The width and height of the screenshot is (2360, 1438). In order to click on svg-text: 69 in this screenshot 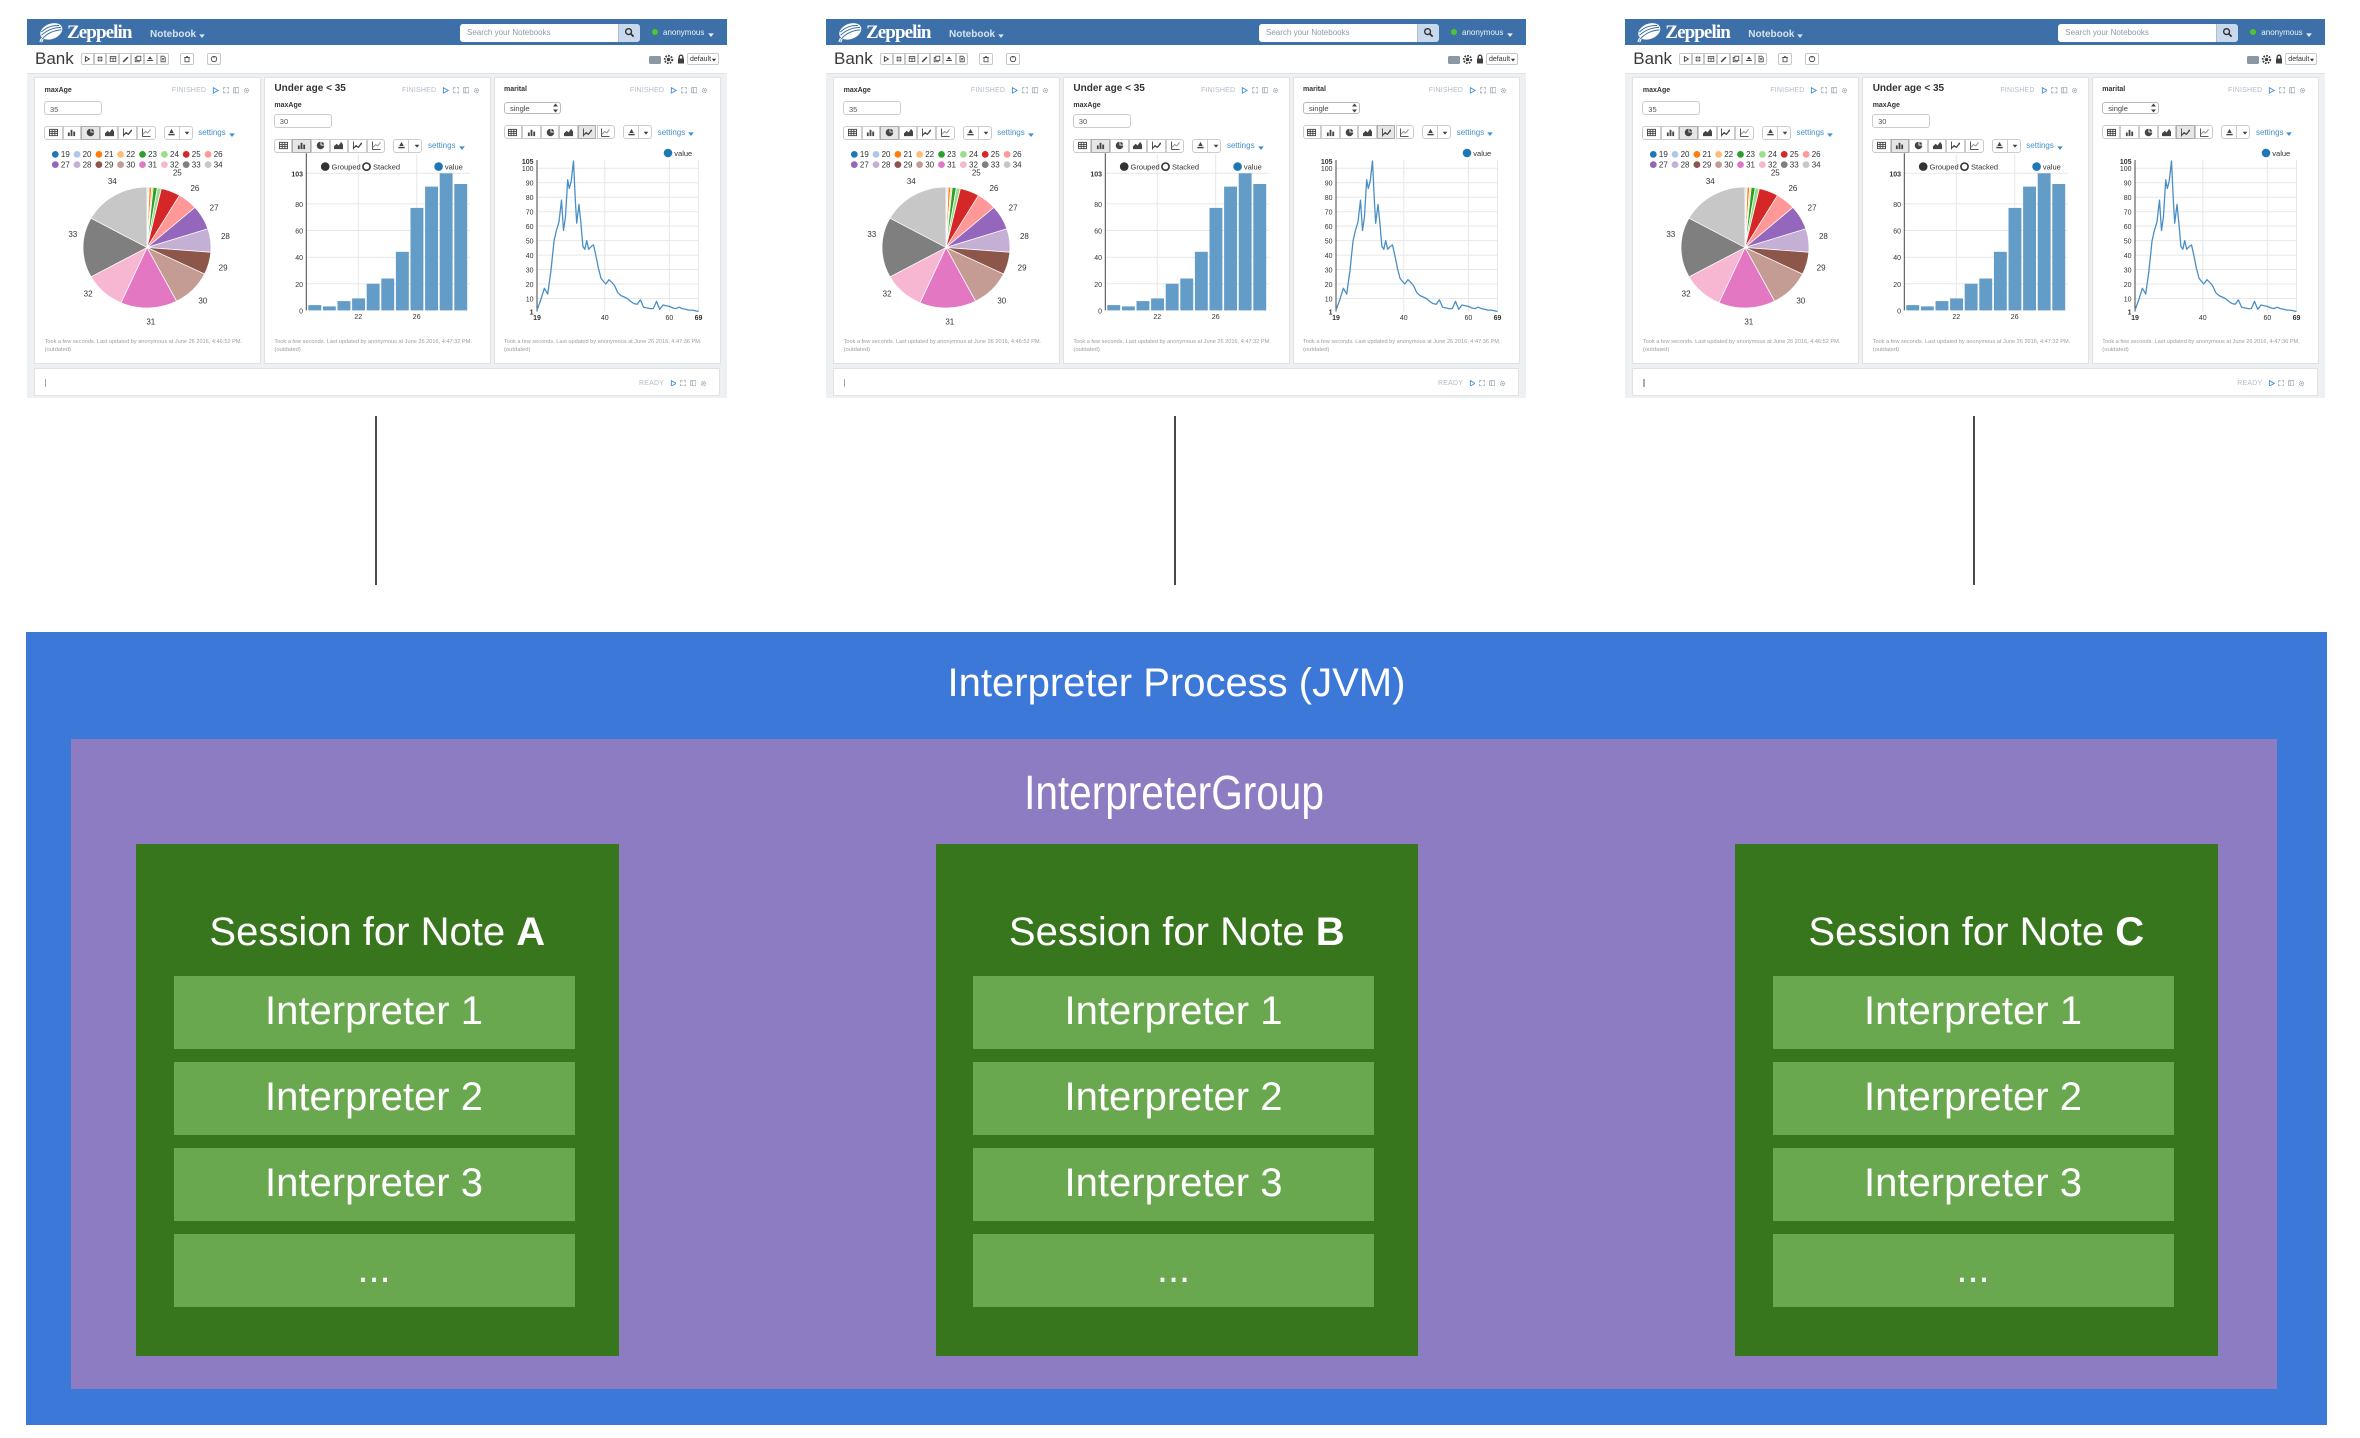, I will do `click(1498, 318)`.